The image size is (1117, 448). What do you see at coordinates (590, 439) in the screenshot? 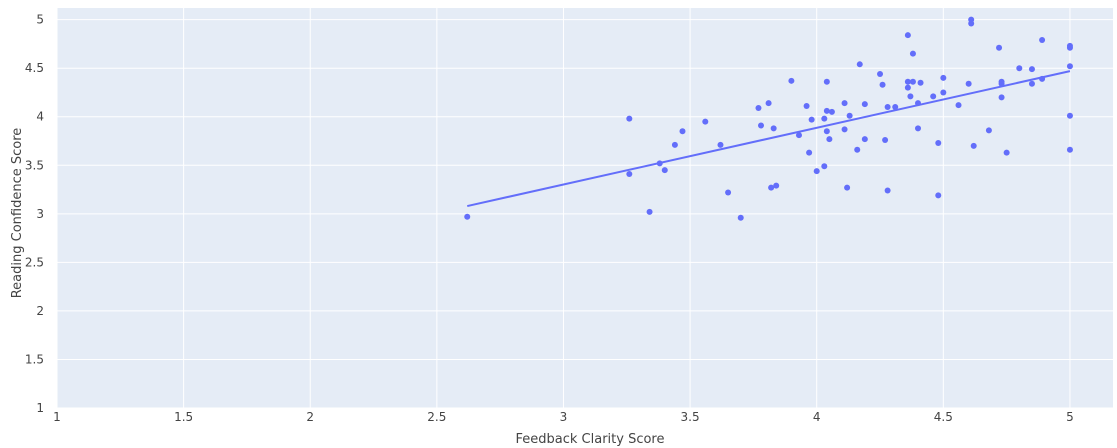
I see `x-axis-title: Feedback Clarity Score` at bounding box center [590, 439].